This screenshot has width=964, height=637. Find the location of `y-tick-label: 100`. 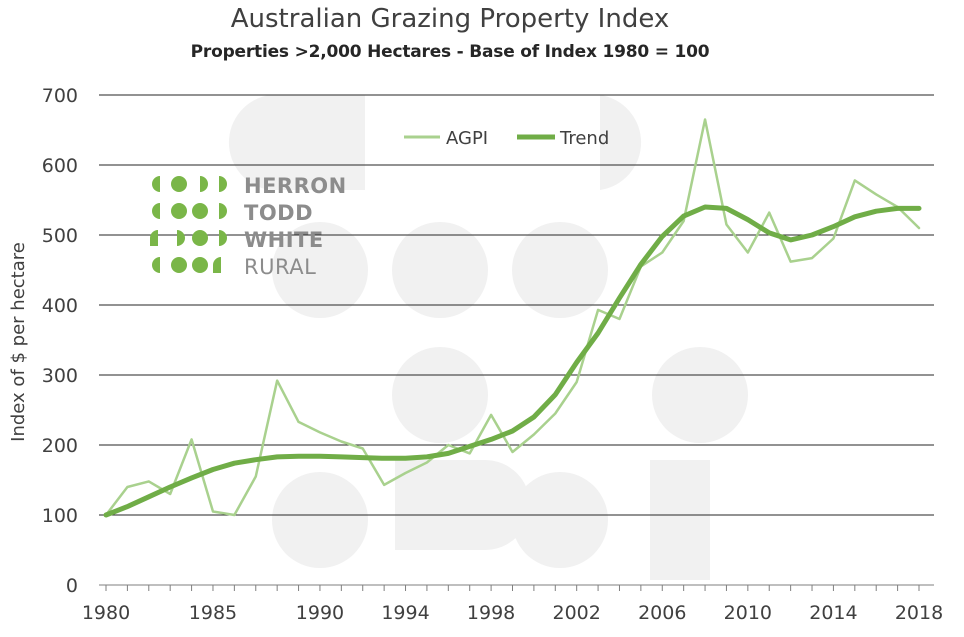

y-tick-label: 100 is located at coordinates (60, 516).